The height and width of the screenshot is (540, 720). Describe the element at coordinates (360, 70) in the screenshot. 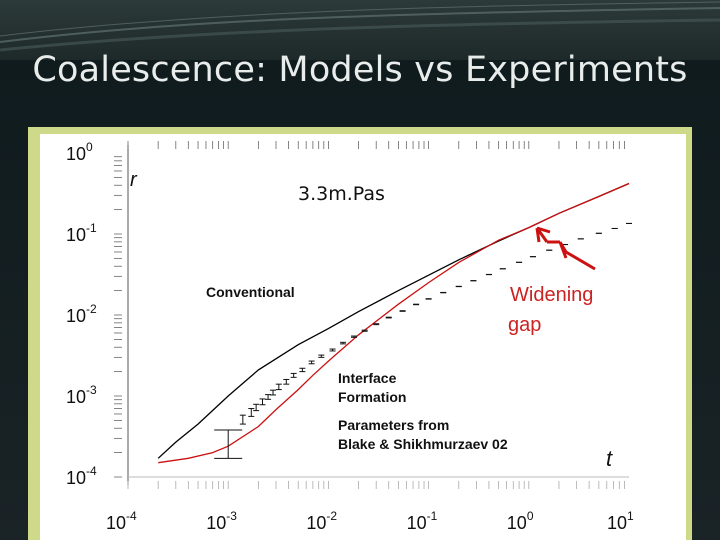

I see `slide-title: Coalescence: Models vs Experiments` at that location.